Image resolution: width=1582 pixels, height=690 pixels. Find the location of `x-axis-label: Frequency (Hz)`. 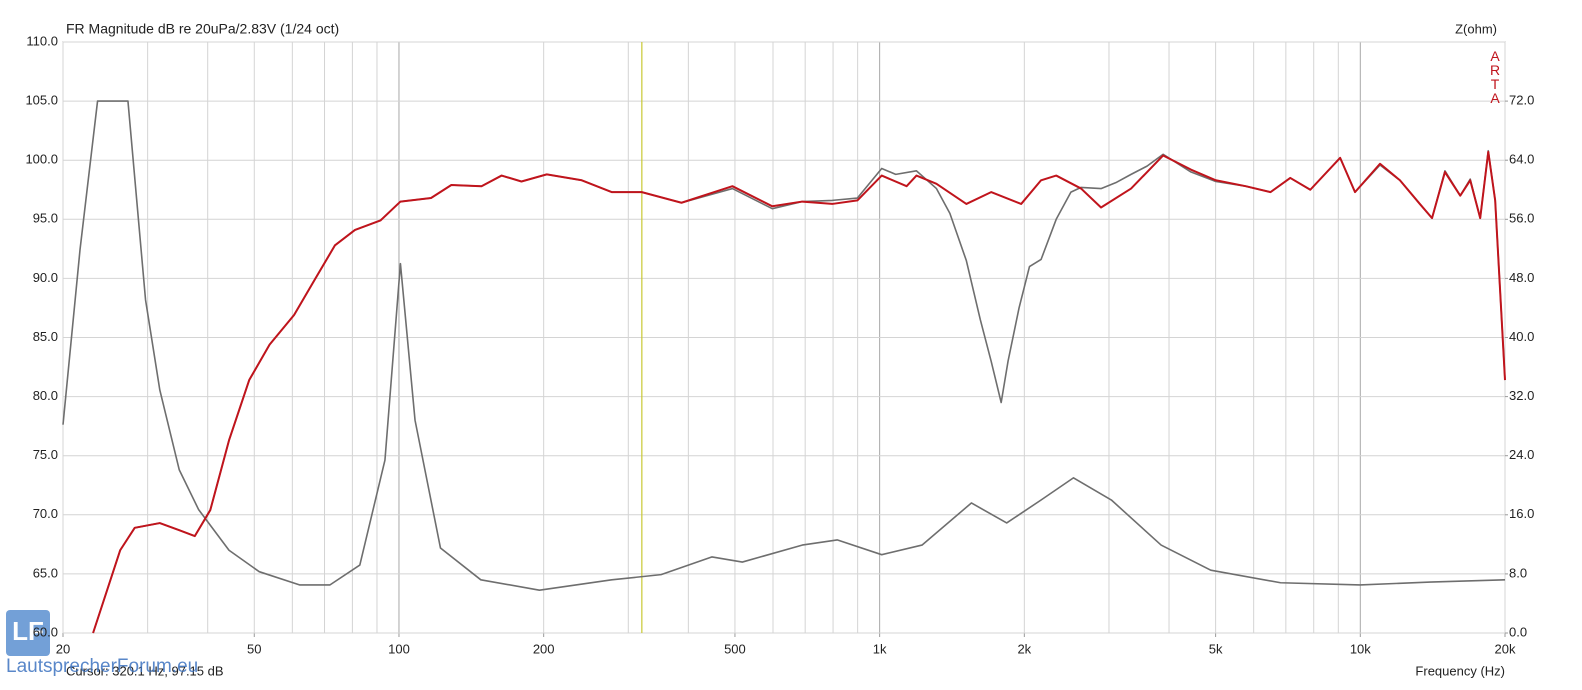

x-axis-label: Frequency (Hz) is located at coordinates (1460, 670).